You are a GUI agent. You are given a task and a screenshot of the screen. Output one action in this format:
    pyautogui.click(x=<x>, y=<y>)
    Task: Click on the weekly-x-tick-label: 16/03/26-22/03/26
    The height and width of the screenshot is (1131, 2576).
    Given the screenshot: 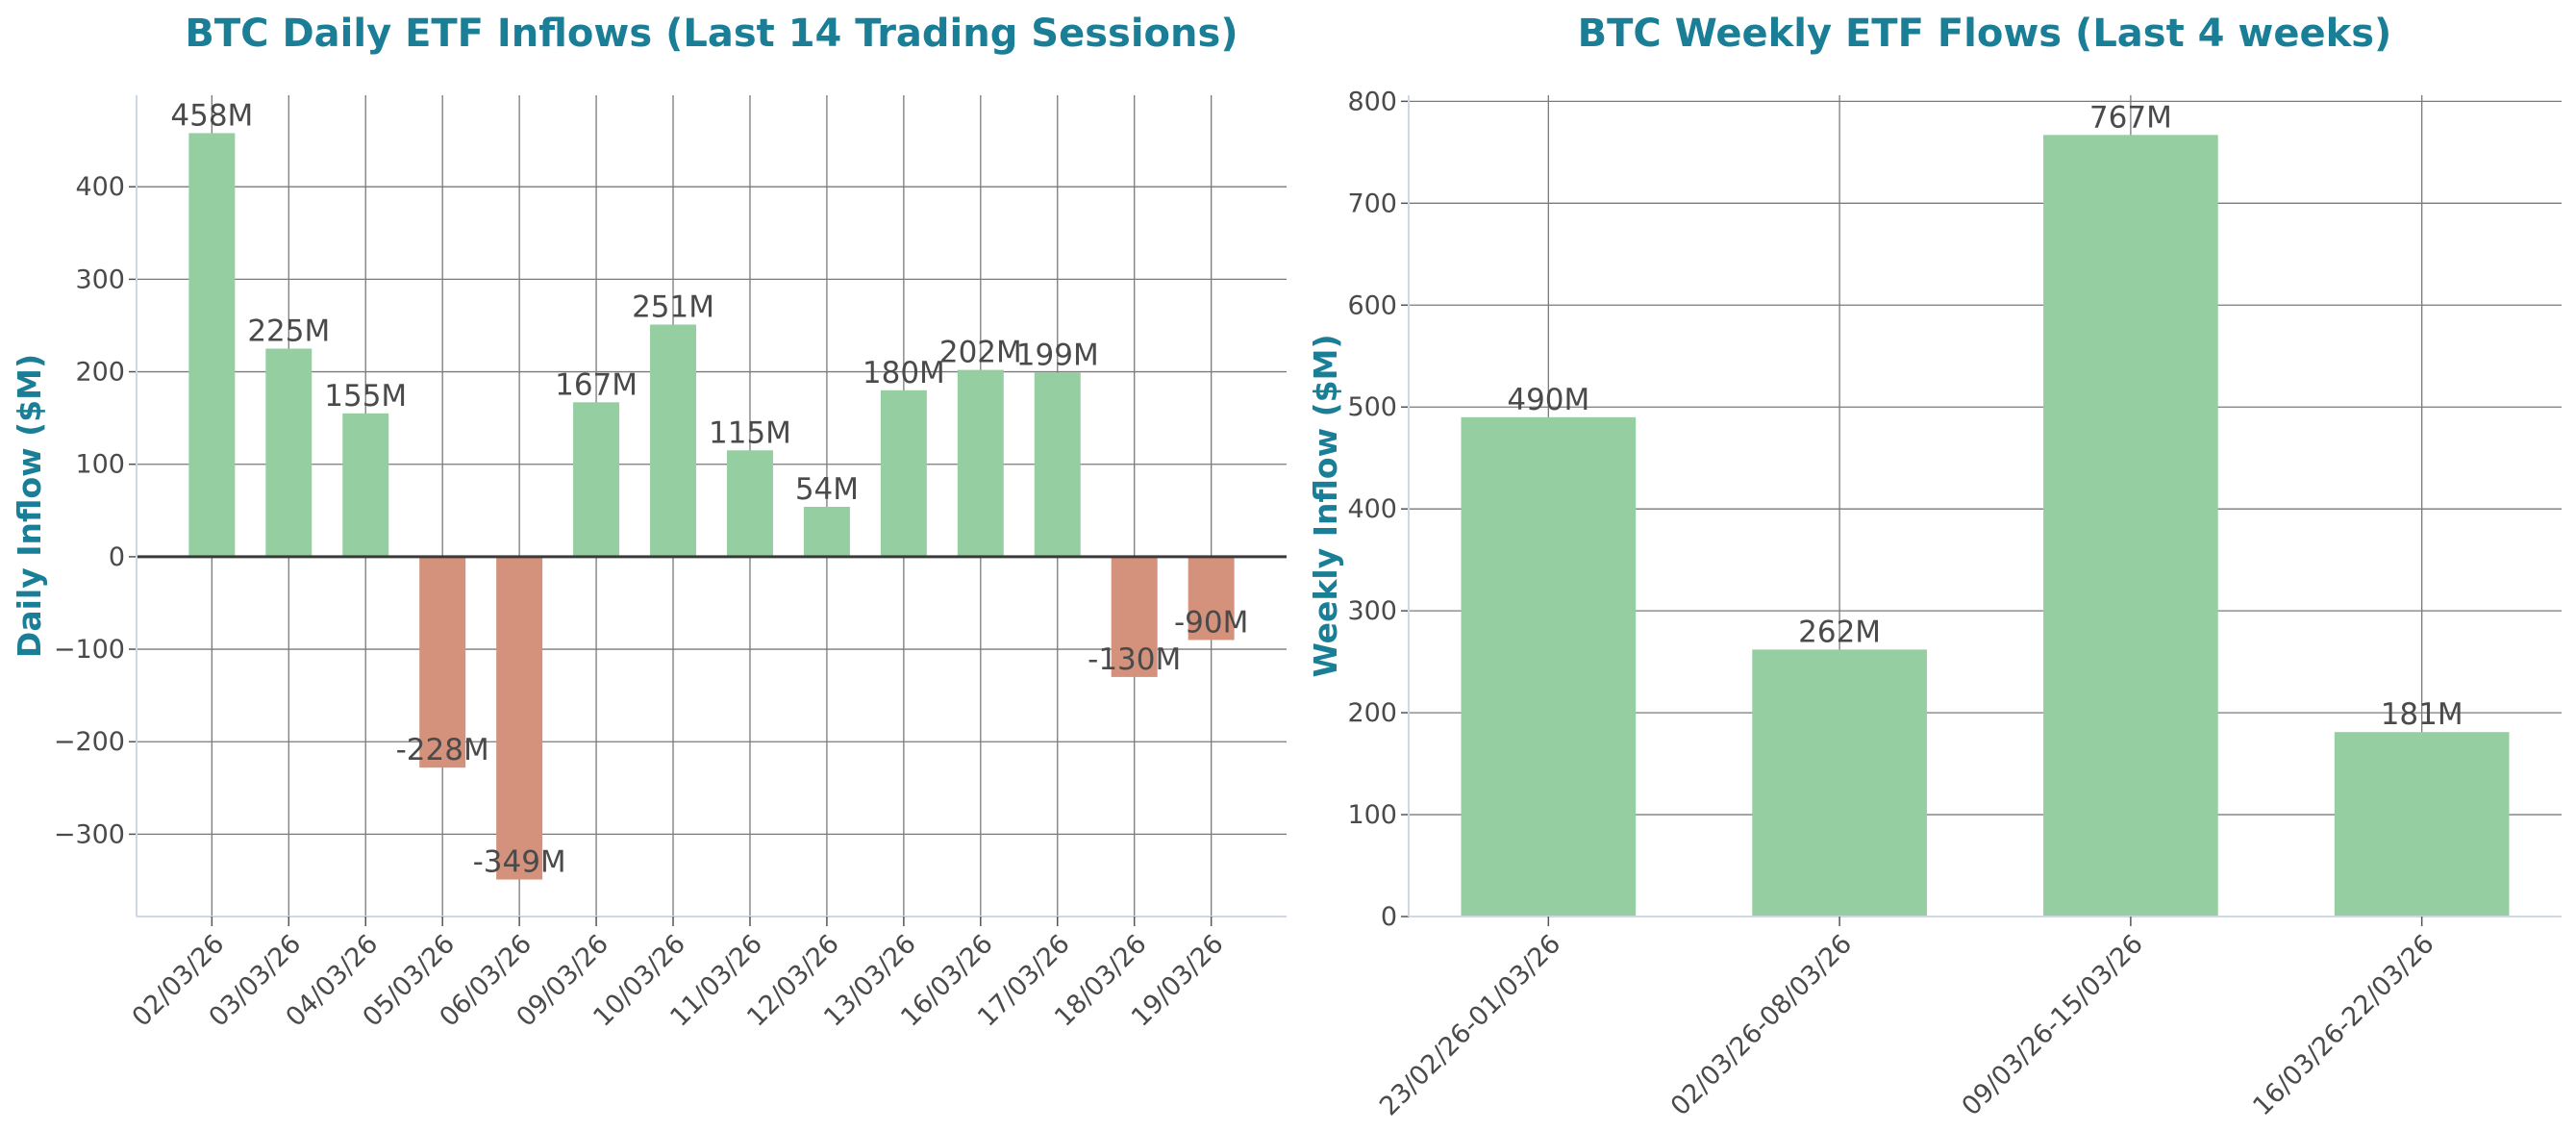 What is the action you would take?
    pyautogui.click(x=2343, y=1025)
    